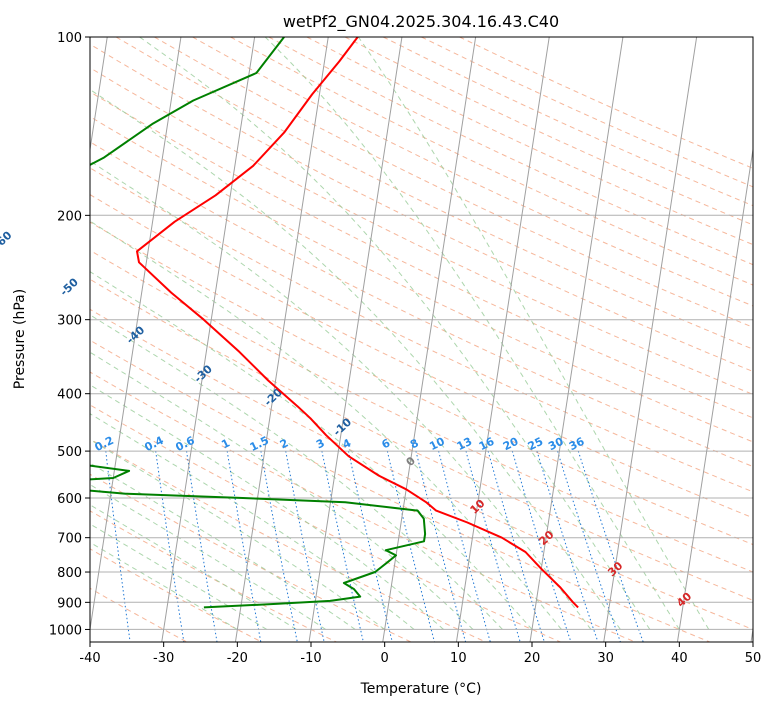  Describe the element at coordinates (69, 216) in the screenshot. I see `y-tick-label: 200` at that location.